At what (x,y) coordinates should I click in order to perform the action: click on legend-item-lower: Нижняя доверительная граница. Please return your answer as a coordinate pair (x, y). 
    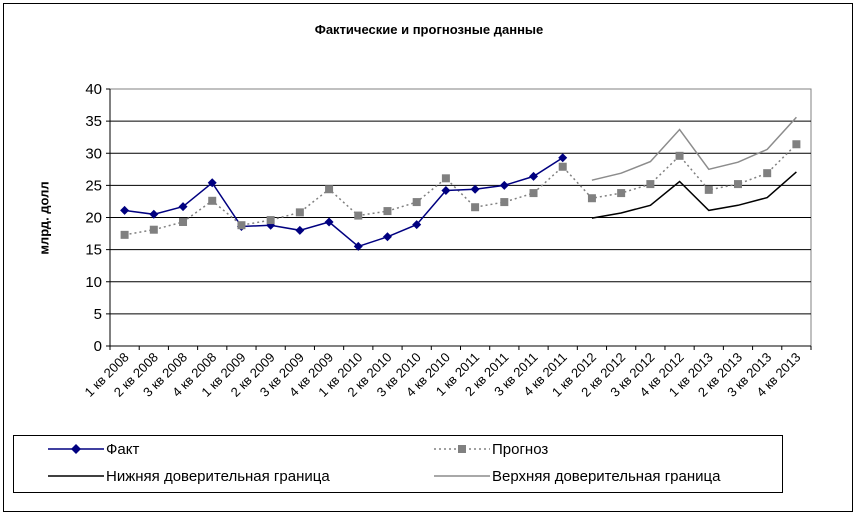
    Looking at the image, I should click on (189, 476).